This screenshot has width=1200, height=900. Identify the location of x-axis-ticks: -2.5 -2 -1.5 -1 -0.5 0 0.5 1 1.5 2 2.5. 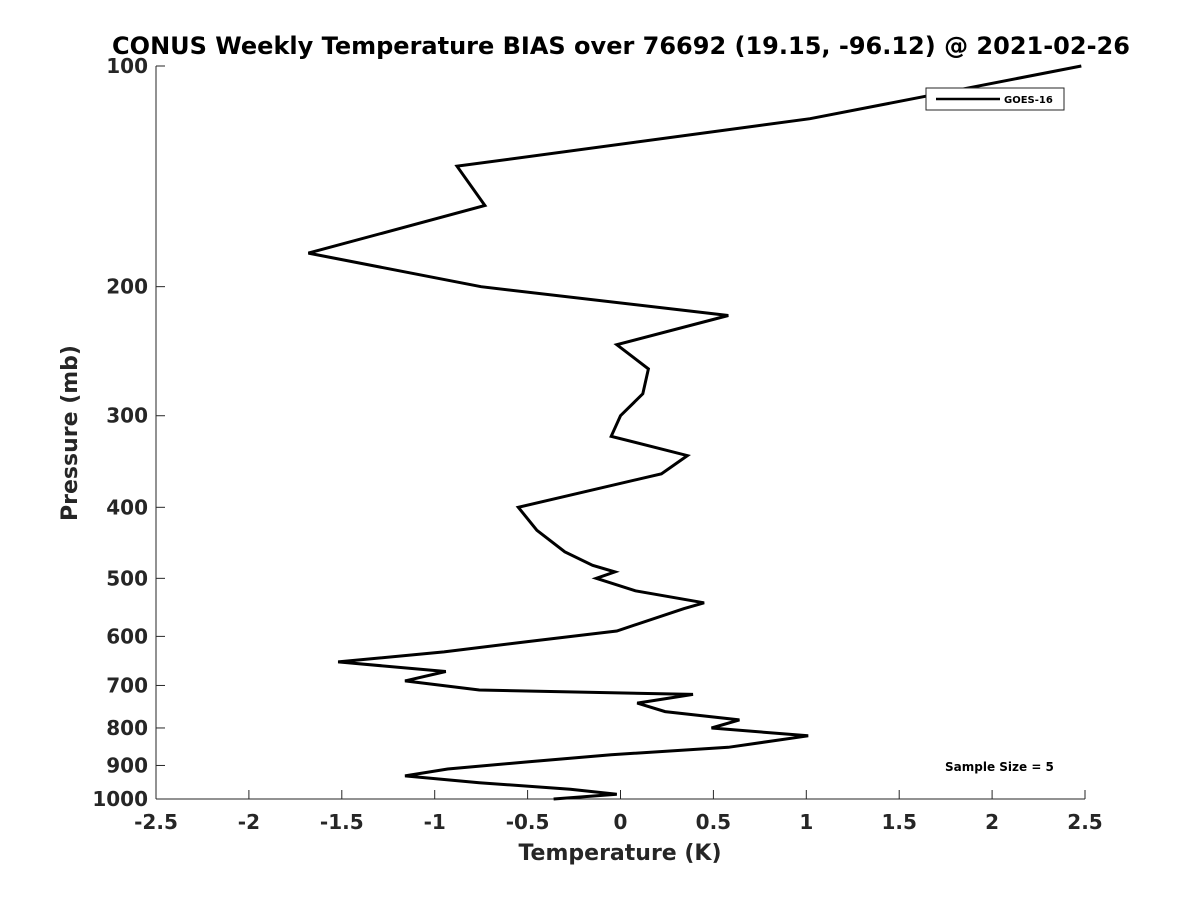
(618, 812).